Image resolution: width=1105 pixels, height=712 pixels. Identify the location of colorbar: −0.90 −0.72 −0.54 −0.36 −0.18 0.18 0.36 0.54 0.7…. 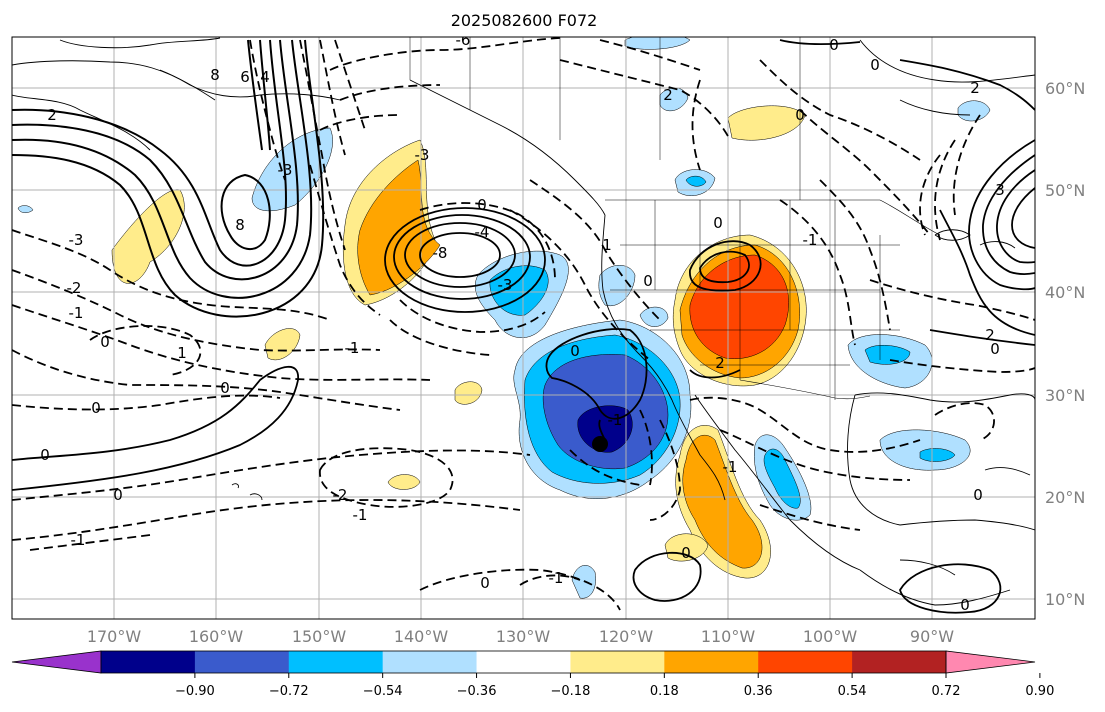
(532, 674).